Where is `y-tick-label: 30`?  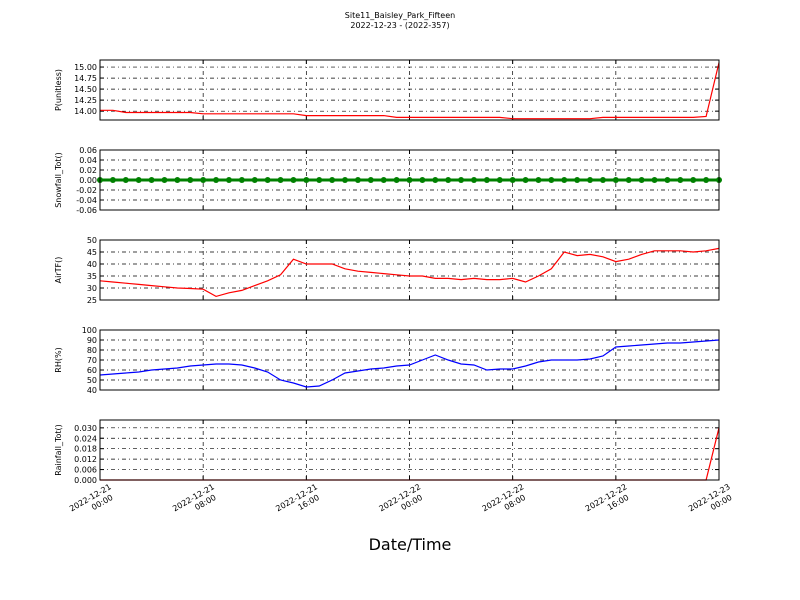
y-tick-label: 30 is located at coordinates (92, 288).